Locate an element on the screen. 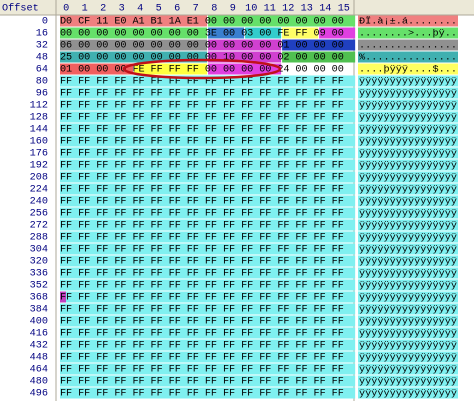  offset: 352 is located at coordinates (39, 286).